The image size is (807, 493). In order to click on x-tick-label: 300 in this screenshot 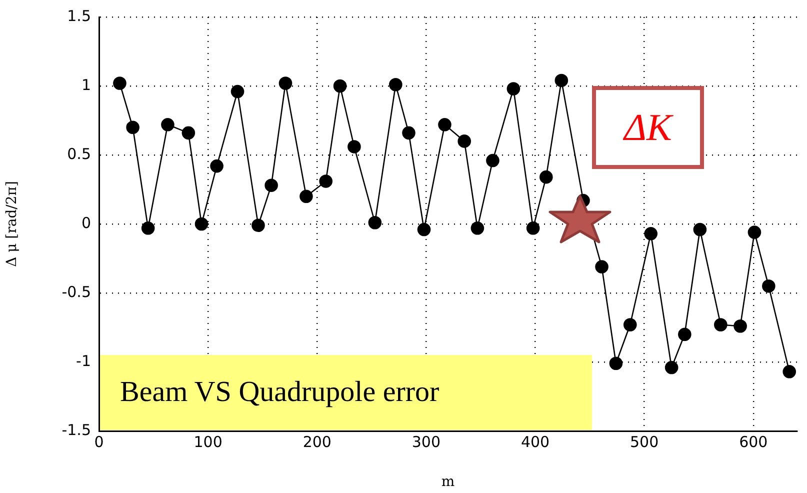, I will do `click(426, 441)`.